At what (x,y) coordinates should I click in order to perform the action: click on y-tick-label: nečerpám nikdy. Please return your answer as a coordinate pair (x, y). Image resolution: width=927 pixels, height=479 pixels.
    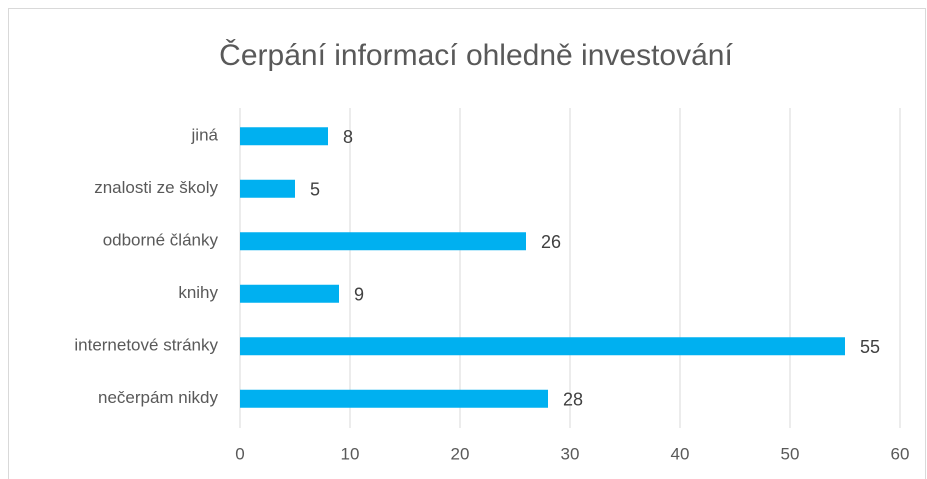
    Looking at the image, I should click on (158, 397).